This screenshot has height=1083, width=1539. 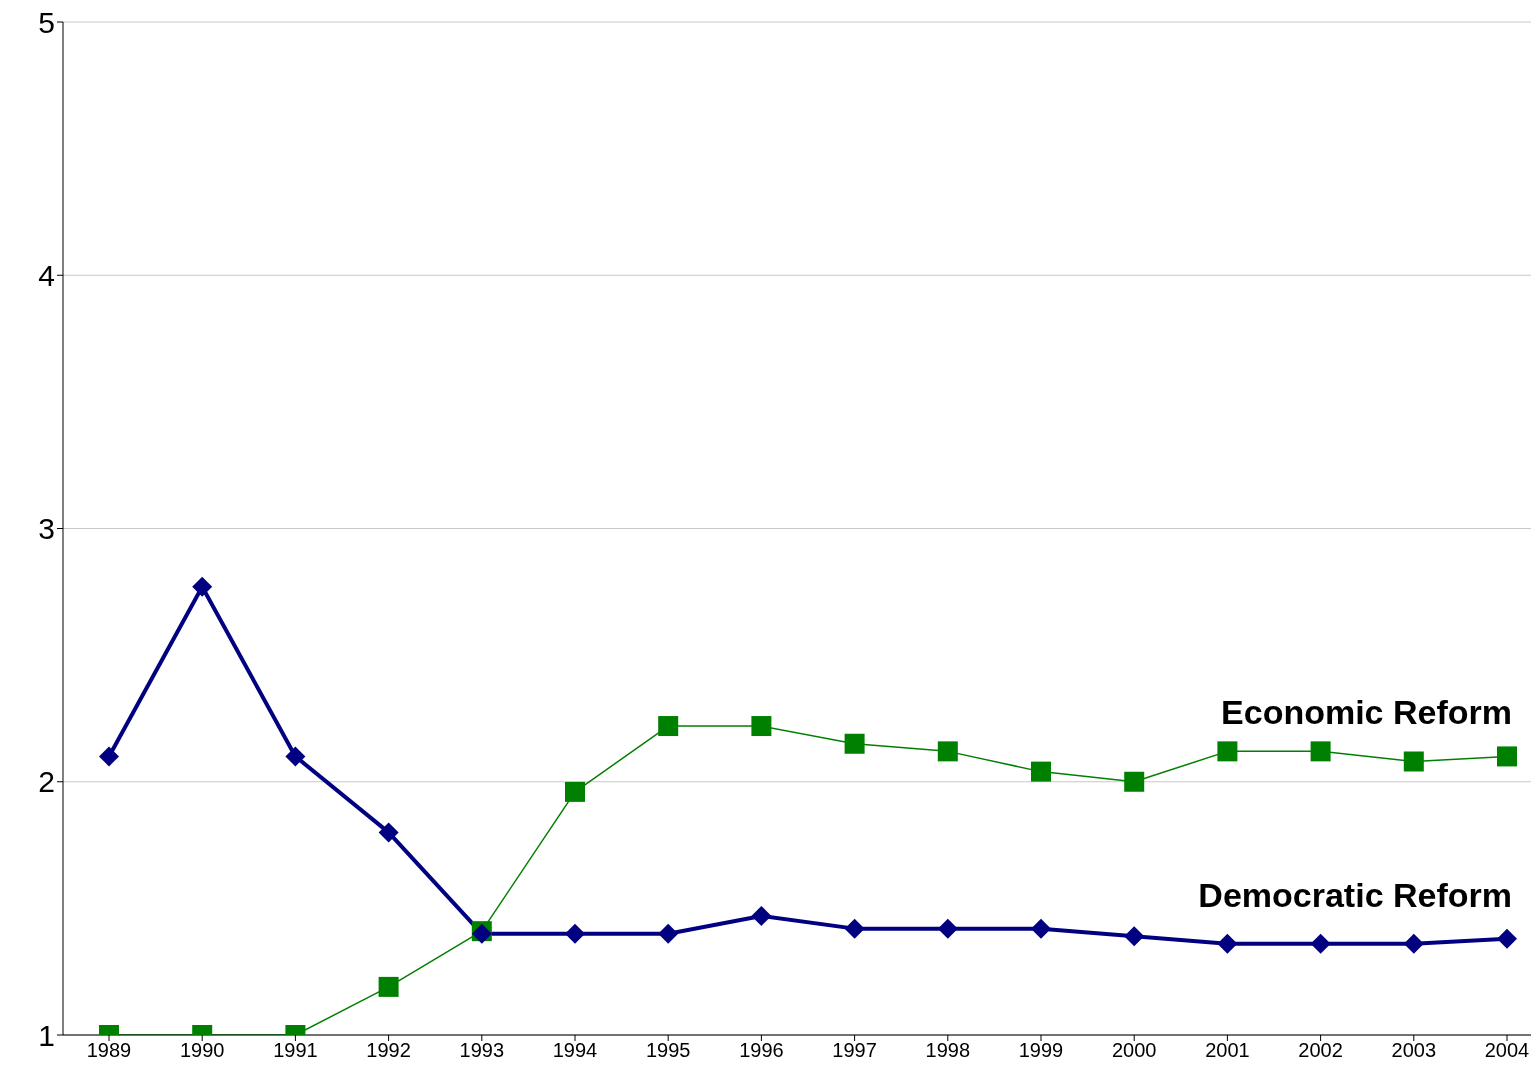 I want to click on x-tick-label: 2000, so click(x=1134, y=1050).